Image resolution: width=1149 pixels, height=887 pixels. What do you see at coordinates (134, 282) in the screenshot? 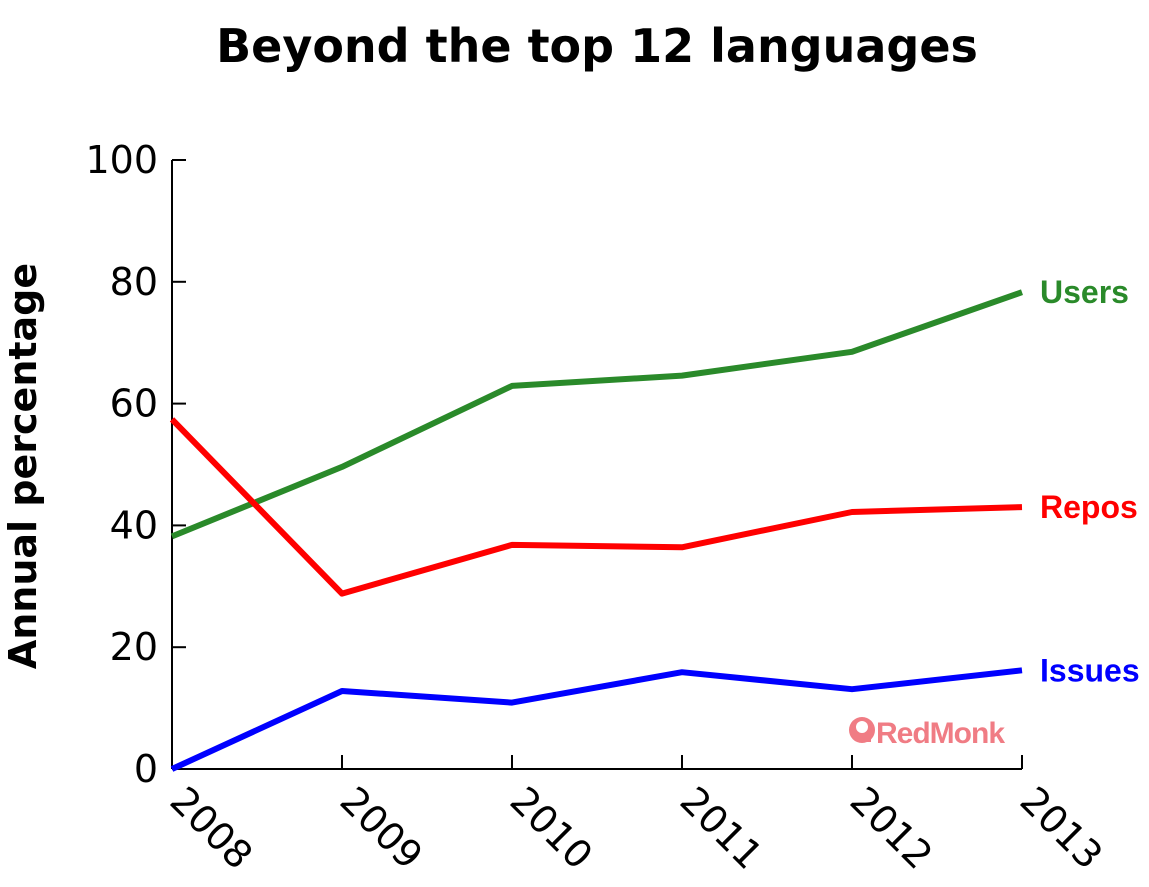
I see `y-tick-label: 80` at bounding box center [134, 282].